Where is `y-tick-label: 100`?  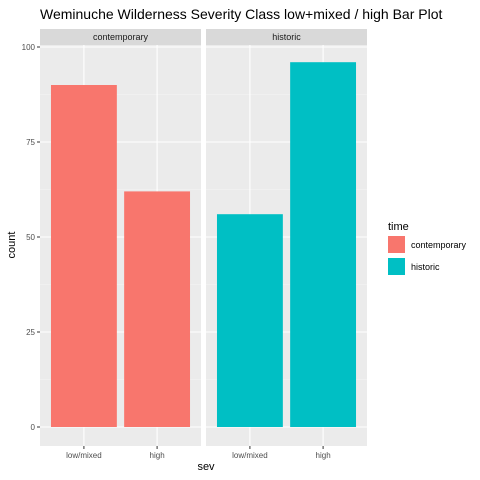 y-tick-label: 100 is located at coordinates (29, 47).